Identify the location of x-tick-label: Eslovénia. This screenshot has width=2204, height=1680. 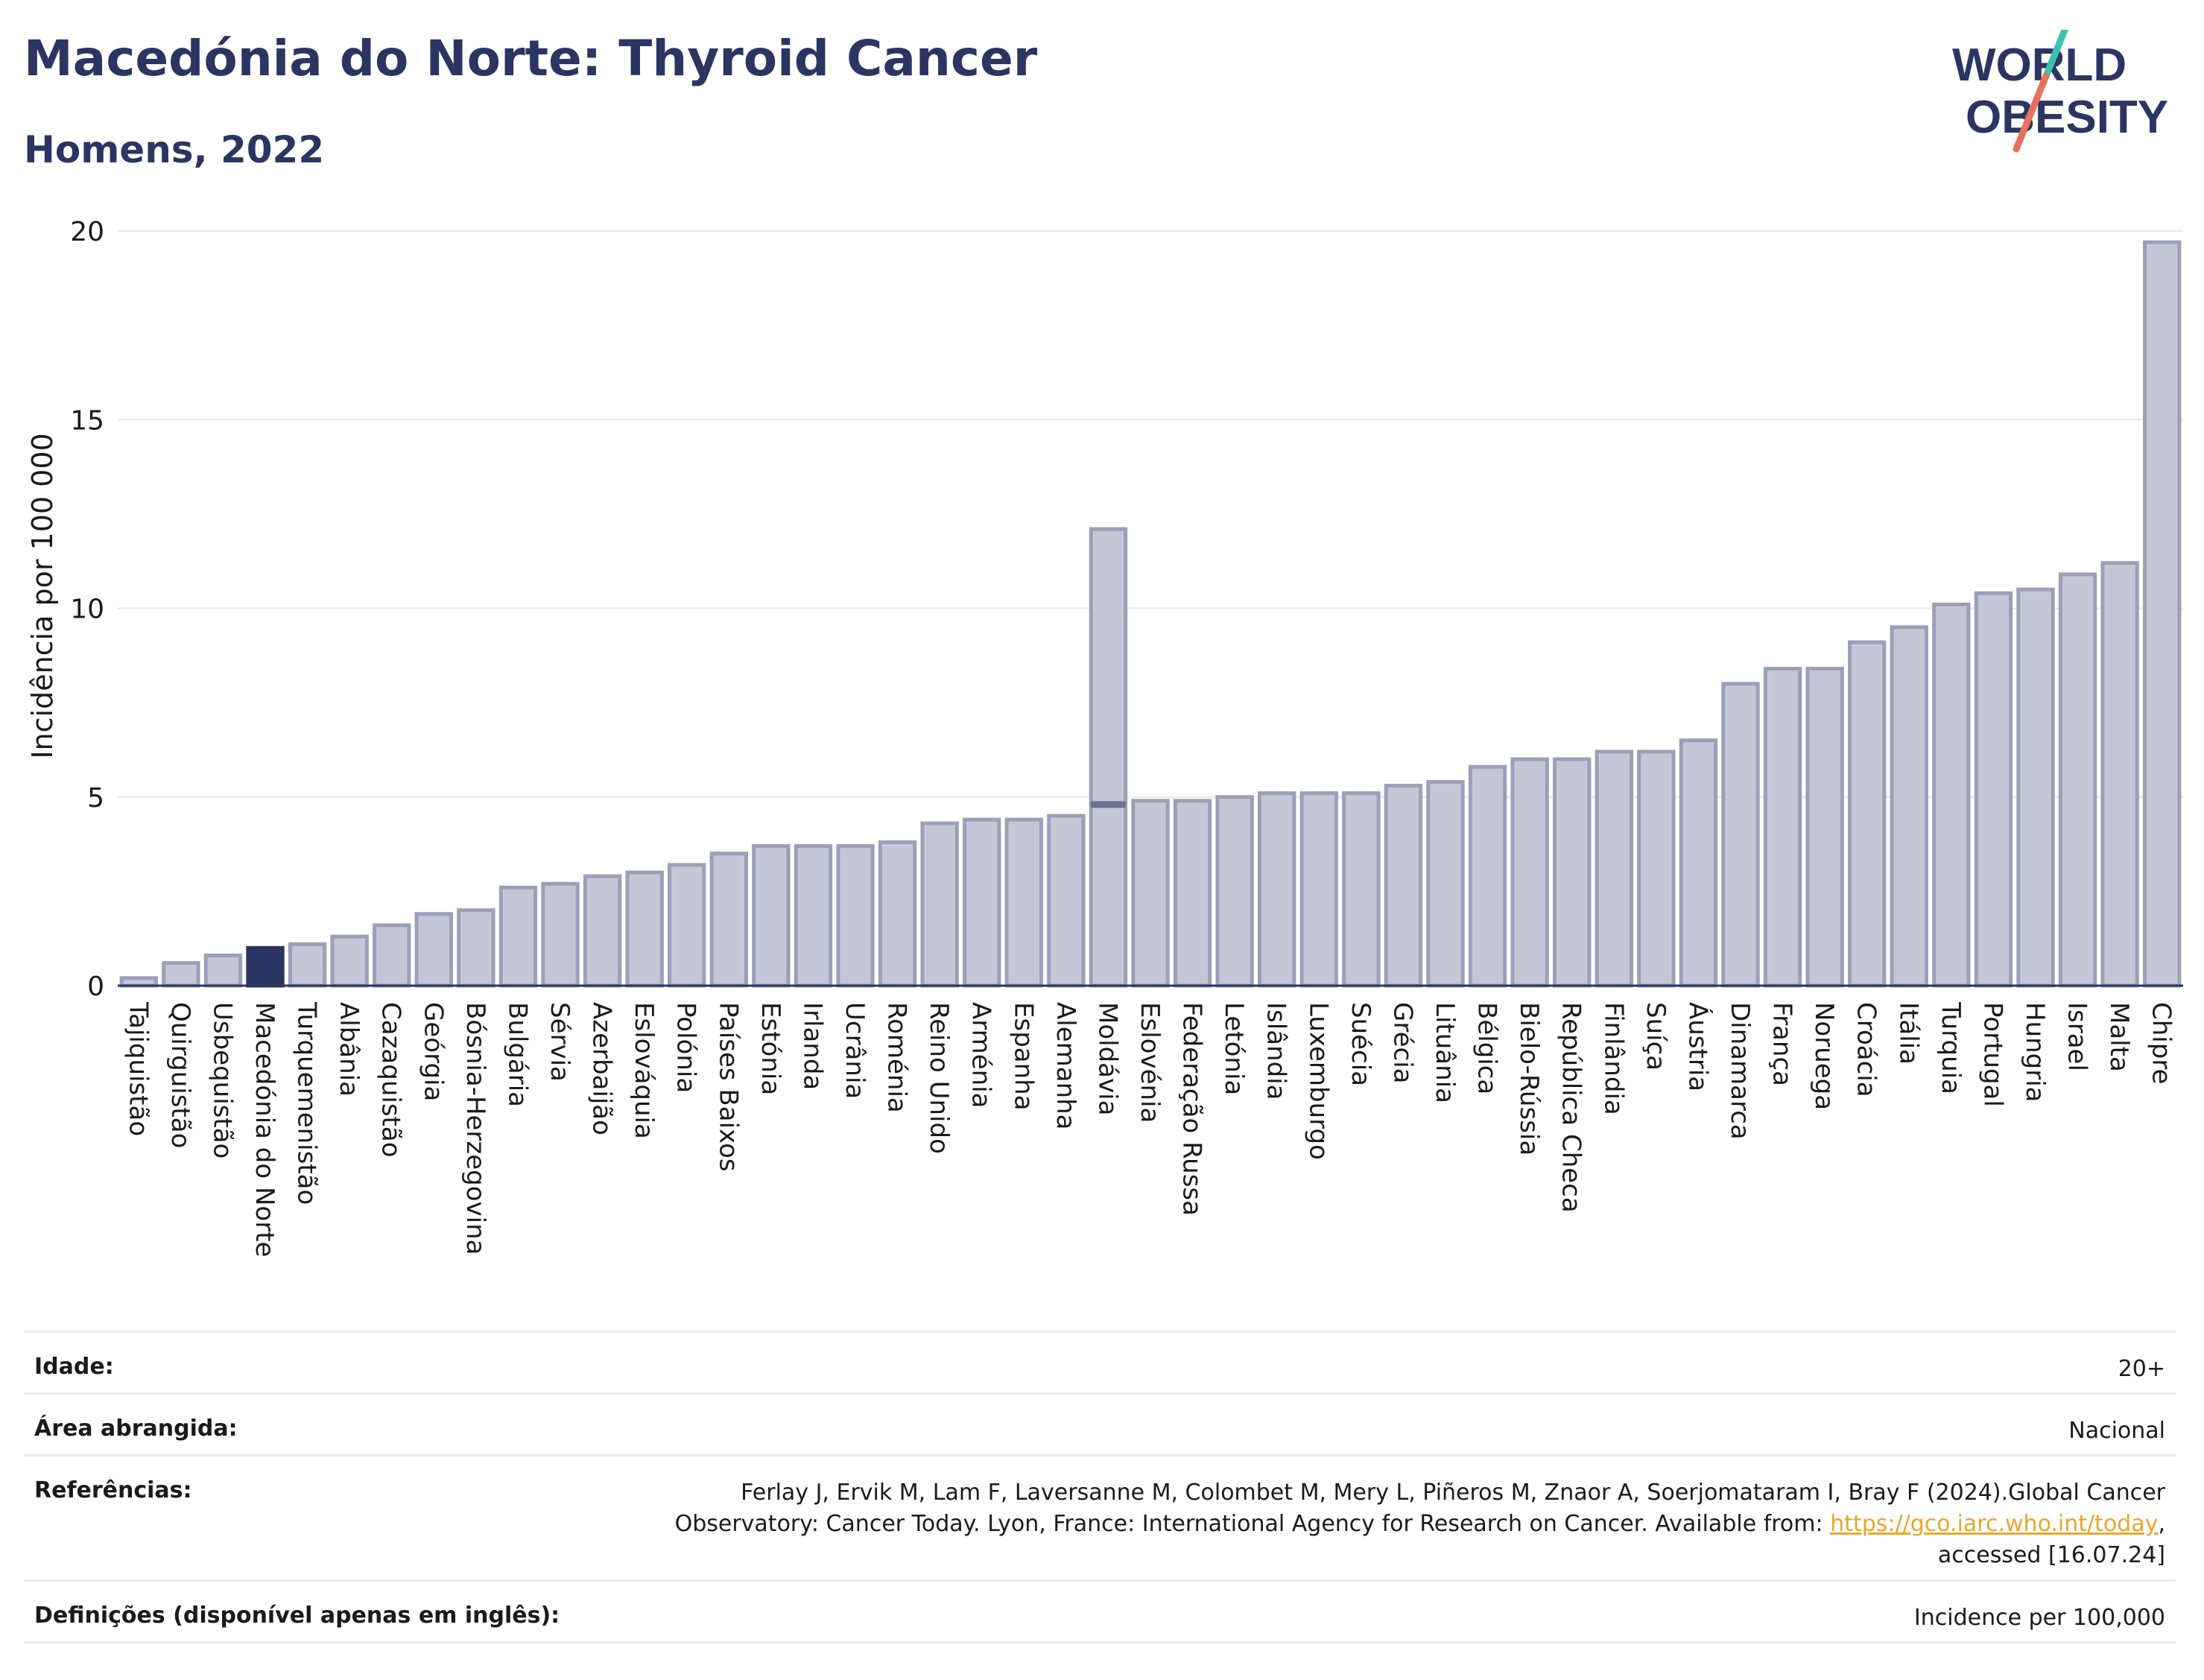
(1150, 1062).